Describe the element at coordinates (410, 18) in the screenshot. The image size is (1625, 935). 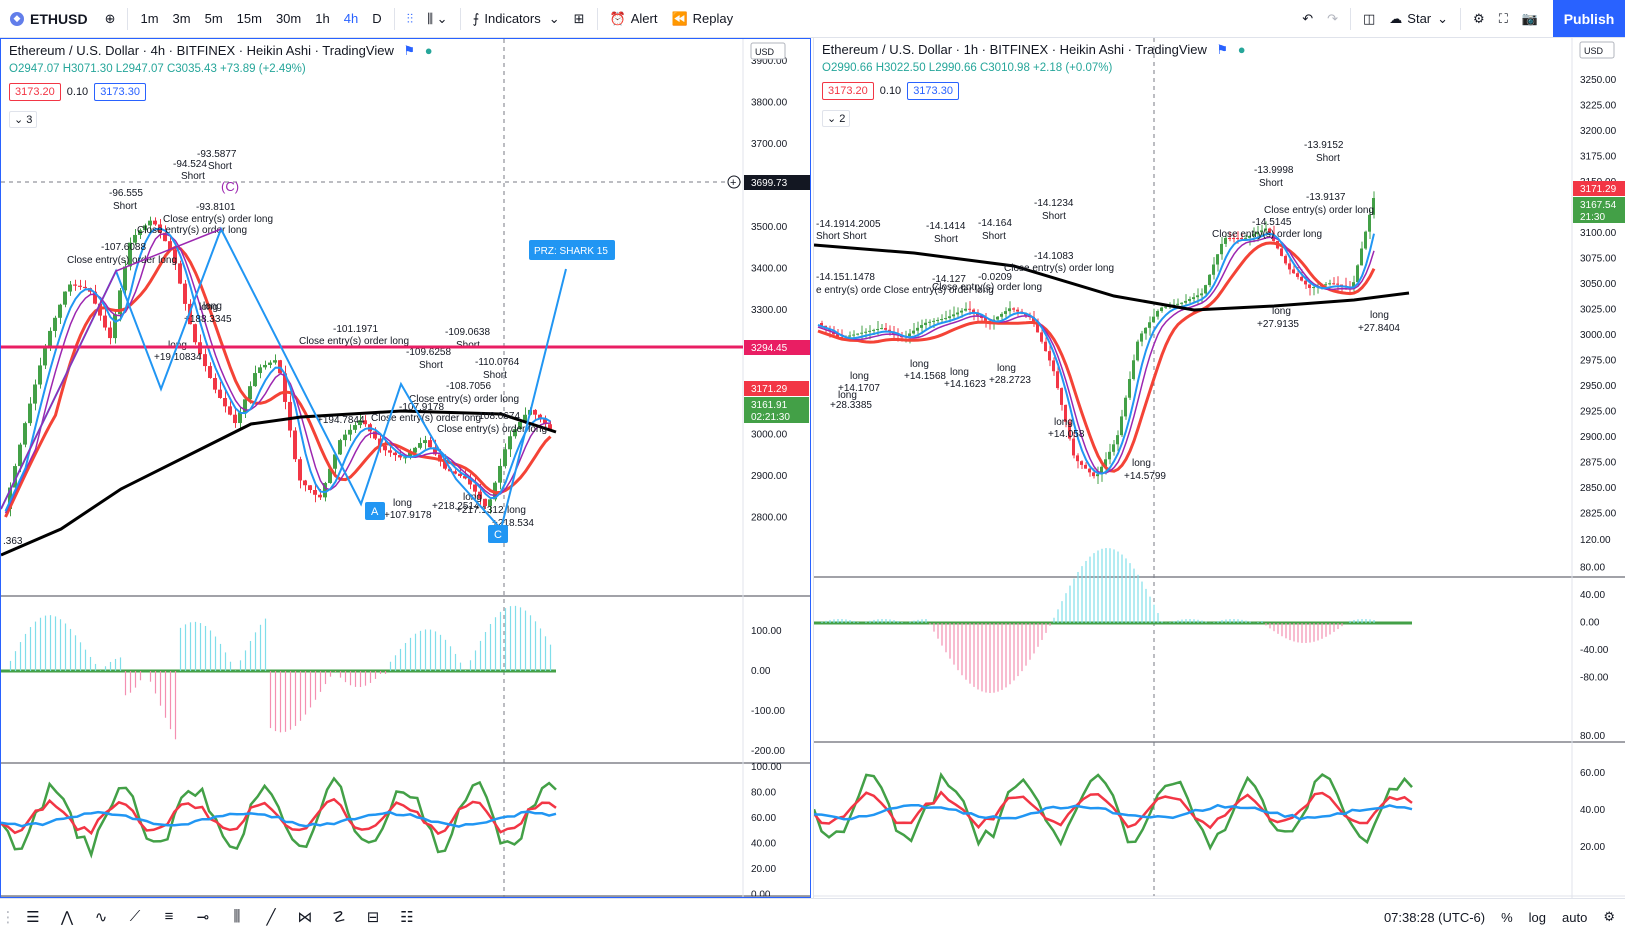
I see `candles-icon: ⫶⫶` at that location.